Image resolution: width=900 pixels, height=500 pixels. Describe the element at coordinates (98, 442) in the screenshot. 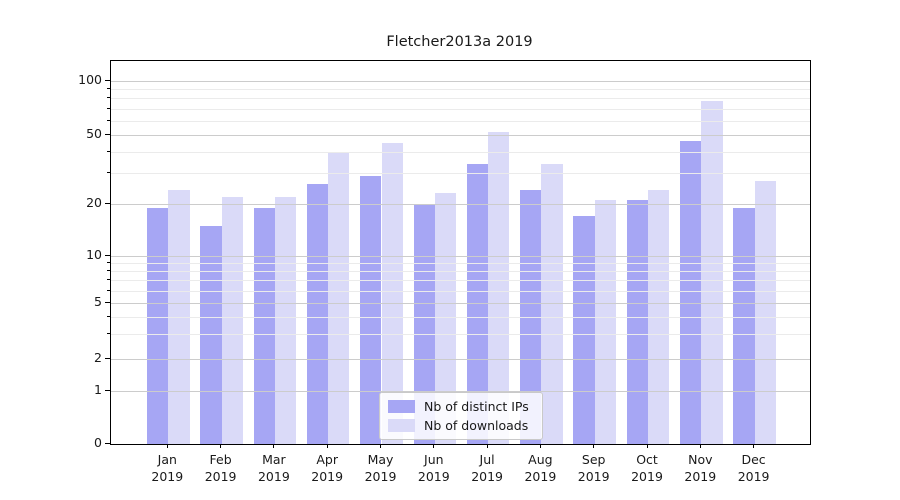

I see `y-tick-label-0: 0` at that location.